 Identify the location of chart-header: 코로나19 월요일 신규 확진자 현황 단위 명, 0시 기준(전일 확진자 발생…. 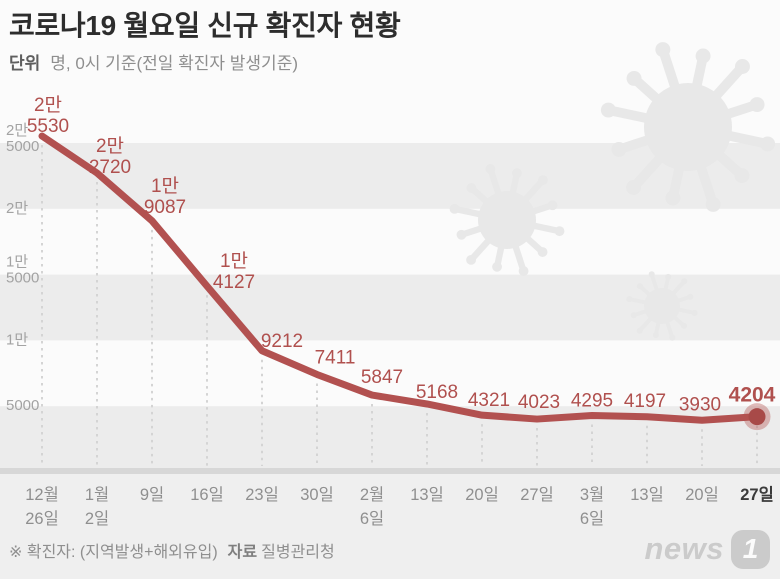
(205, 41).